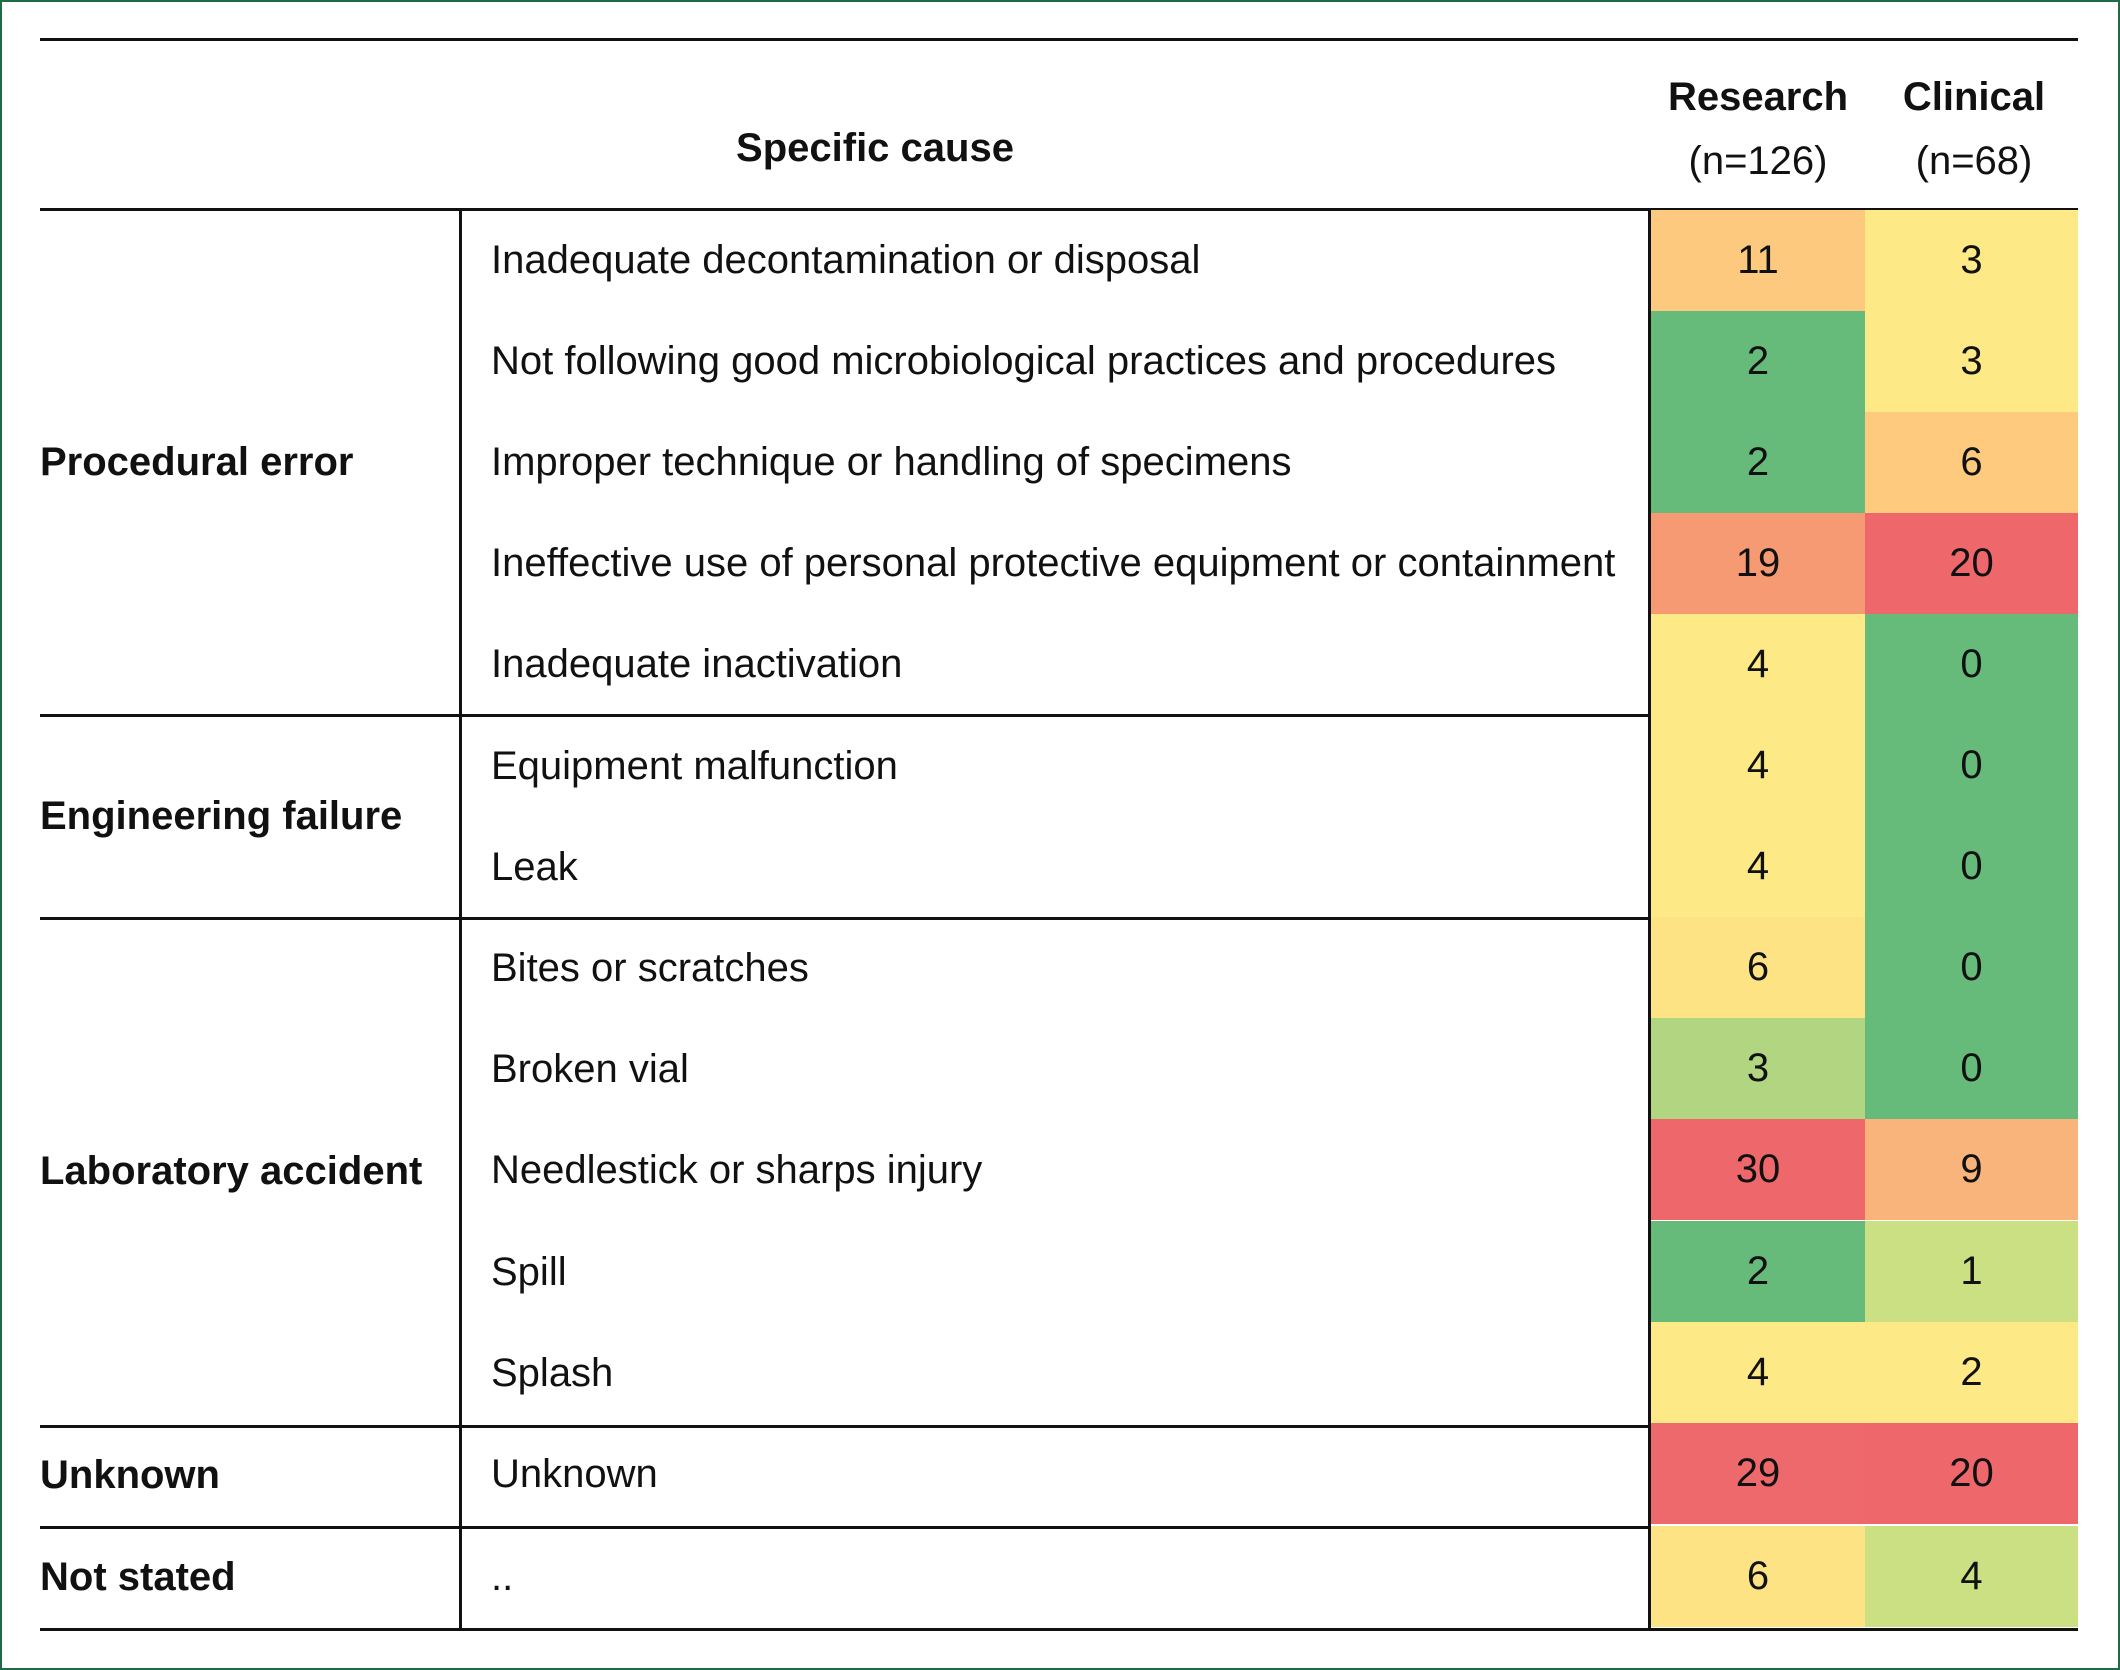  Describe the element at coordinates (846, 260) in the screenshot. I see `row-cause: Inadequate decontamination or disposal` at that location.